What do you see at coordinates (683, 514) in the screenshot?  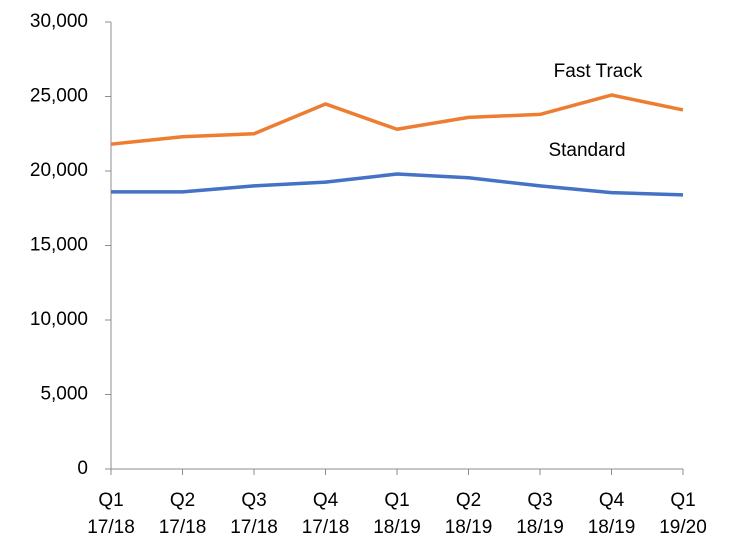 I see `x-tick-label: Q1 19/20` at bounding box center [683, 514].